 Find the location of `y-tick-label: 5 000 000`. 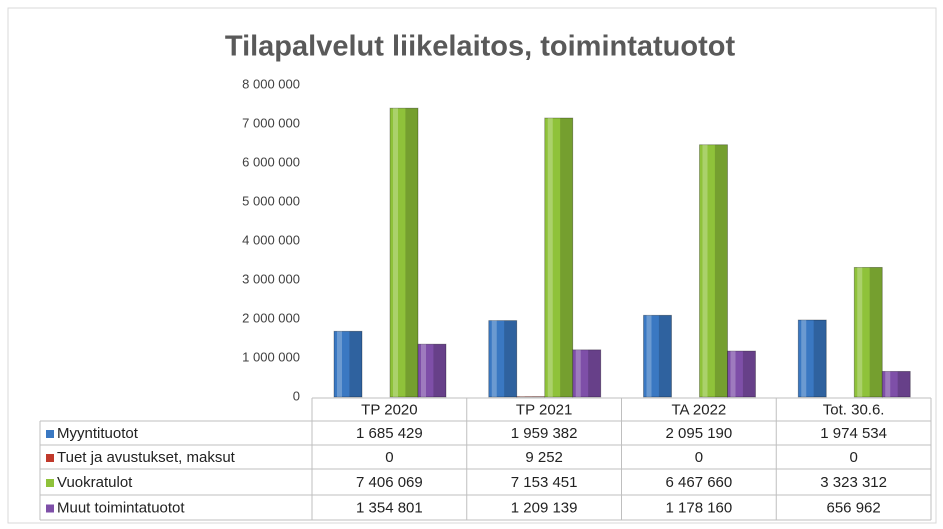

y-tick-label: 5 000 000 is located at coordinates (271, 200).